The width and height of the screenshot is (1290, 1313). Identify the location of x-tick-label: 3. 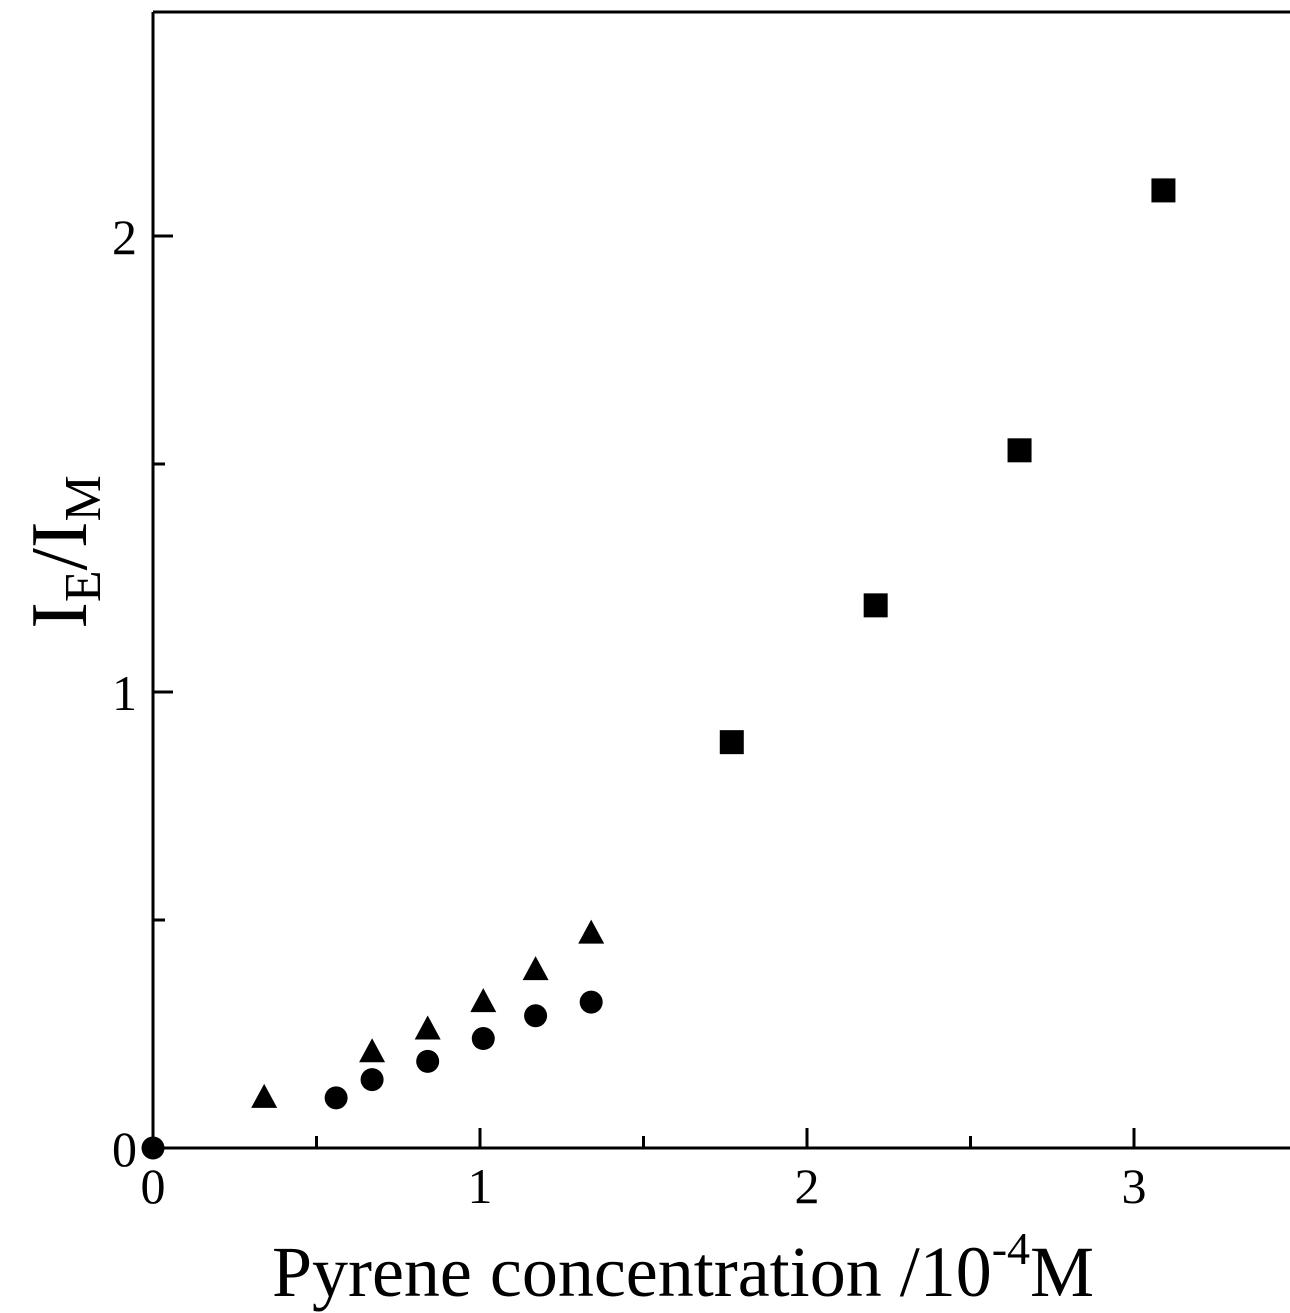
(1134, 1186).